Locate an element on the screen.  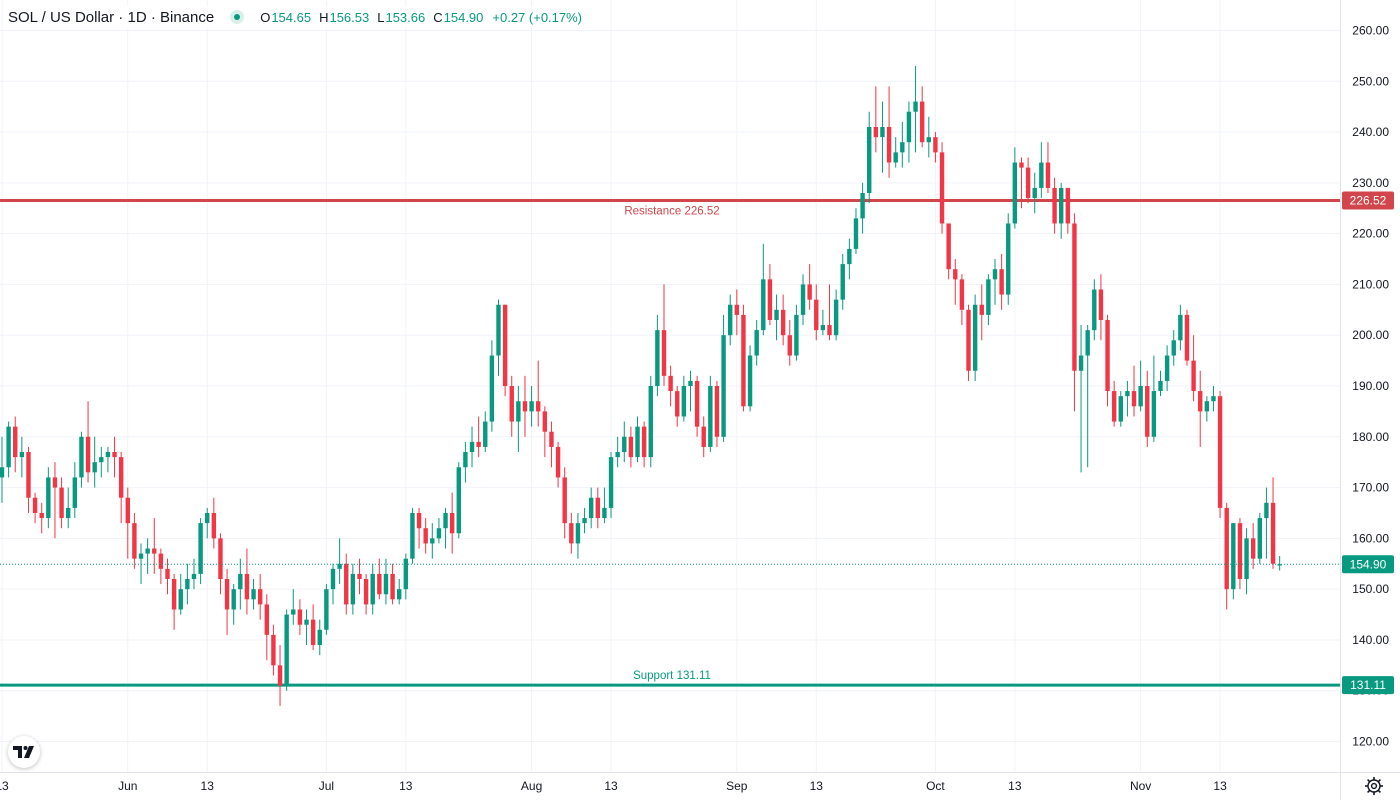
symbol-title: SOL / US Dollar · 1D · Binance is located at coordinates (111, 17).